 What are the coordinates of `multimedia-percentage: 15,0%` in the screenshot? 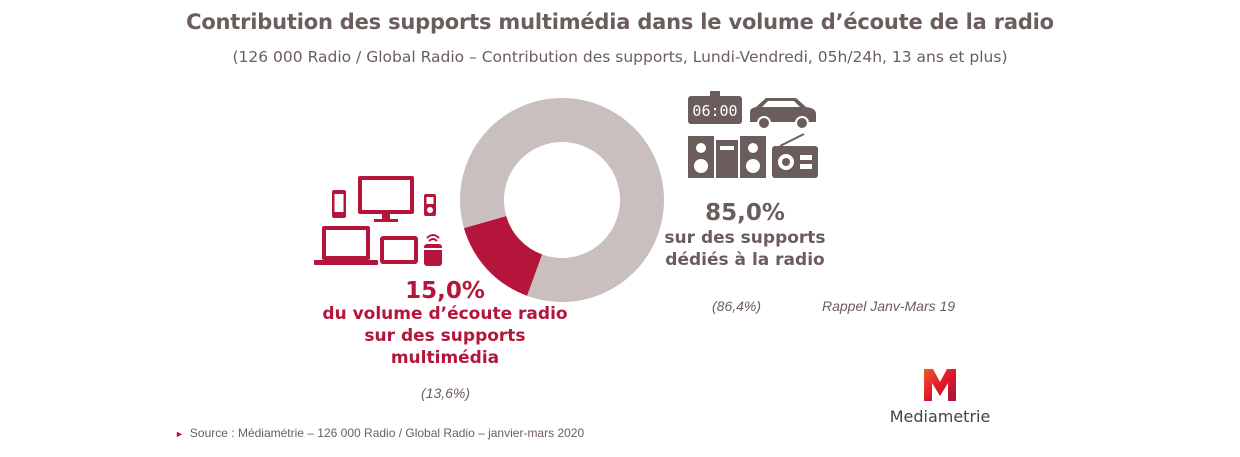 It's located at (445, 291).